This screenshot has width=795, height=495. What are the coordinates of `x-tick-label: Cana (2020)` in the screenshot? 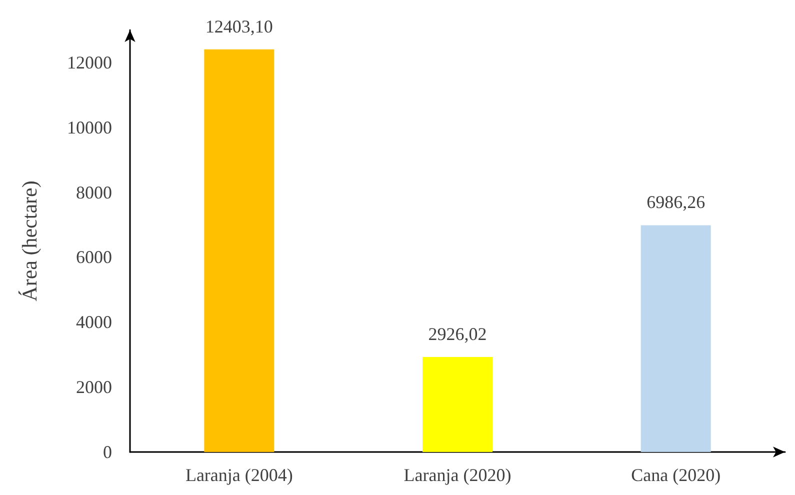 It's located at (676, 475).